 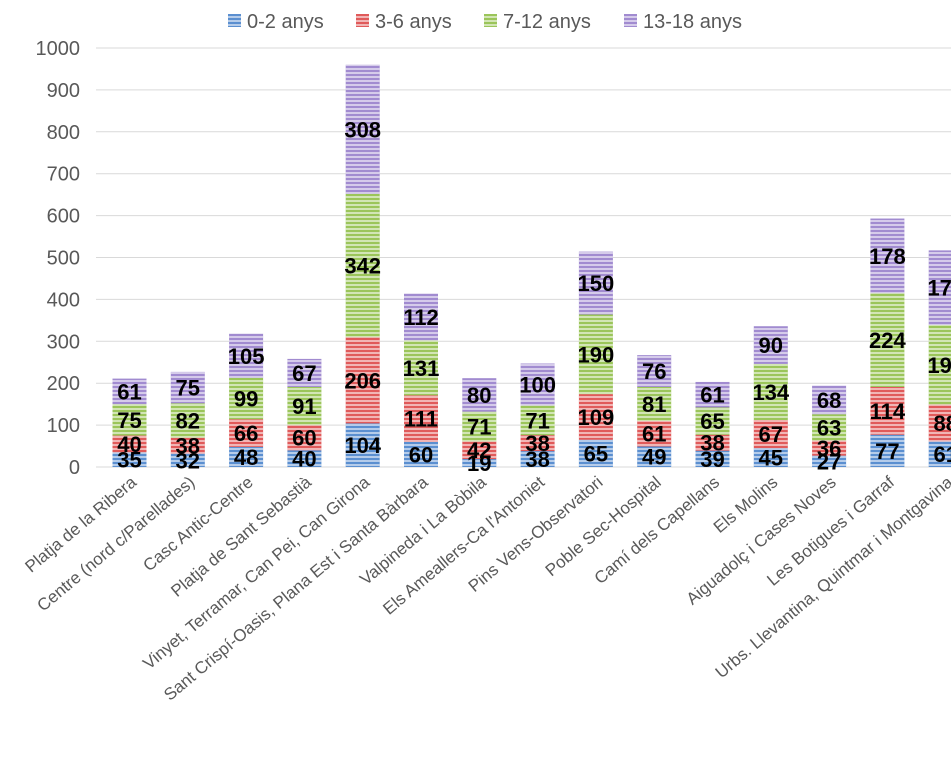 I want to click on data-label: 80, so click(x=479, y=395).